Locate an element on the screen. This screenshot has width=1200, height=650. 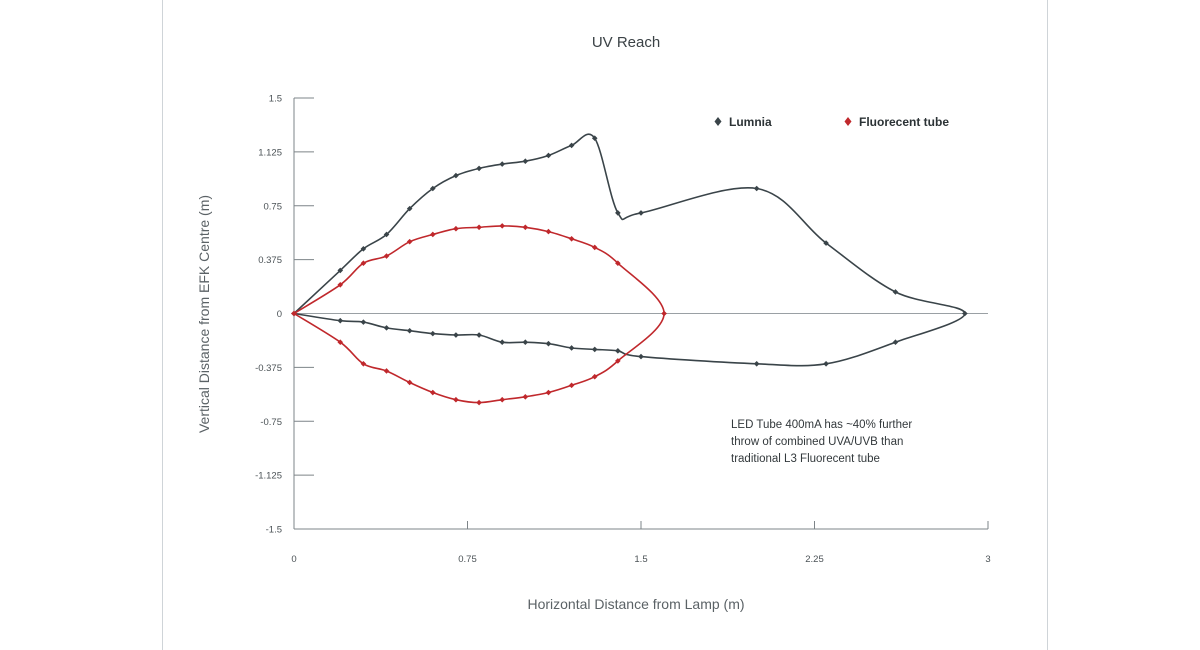
x-tick-label: 2.25 is located at coordinates (814, 559).